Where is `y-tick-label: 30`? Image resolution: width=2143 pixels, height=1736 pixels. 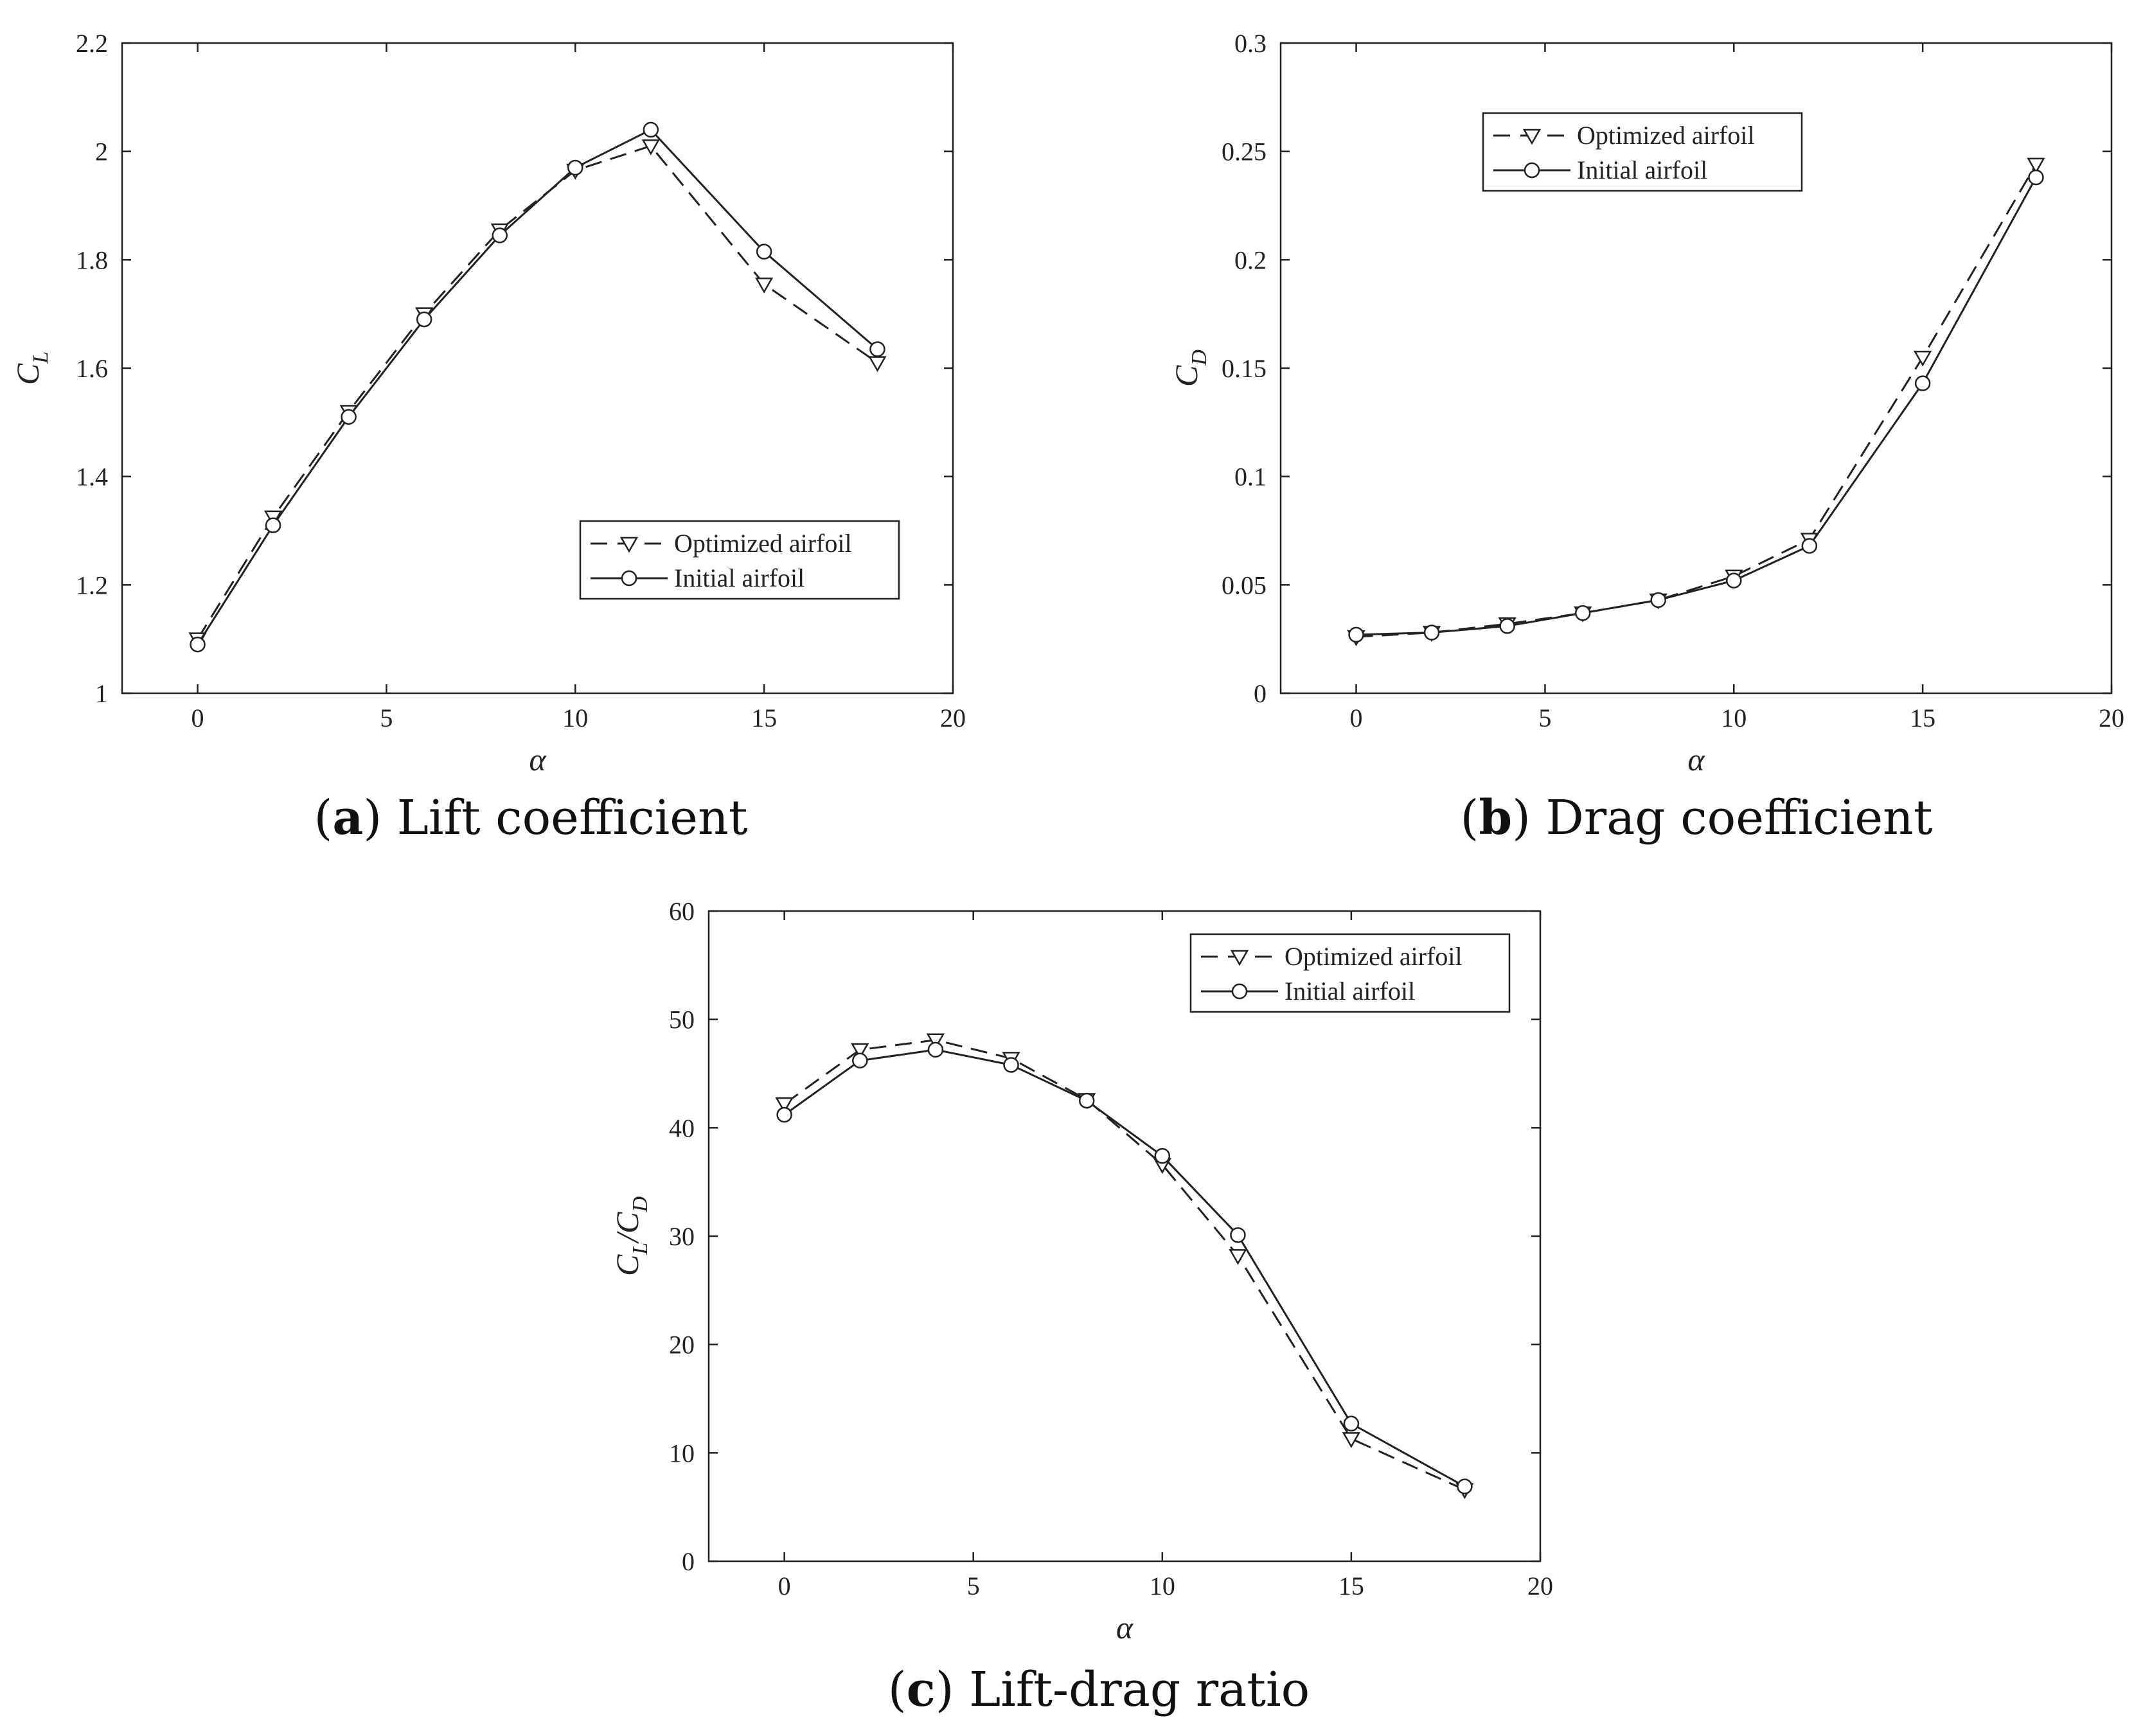
y-tick-label: 30 is located at coordinates (682, 1236).